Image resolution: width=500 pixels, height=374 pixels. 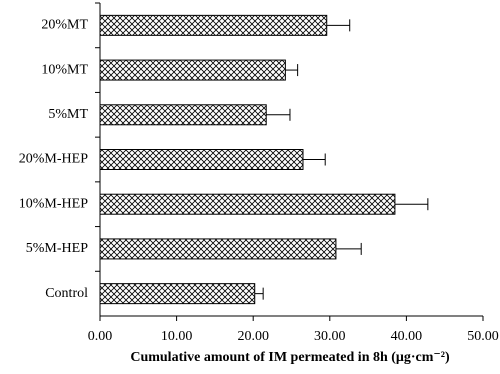 What do you see at coordinates (53, 203) in the screenshot?
I see `y-tick-label: 10%M-HEP` at bounding box center [53, 203].